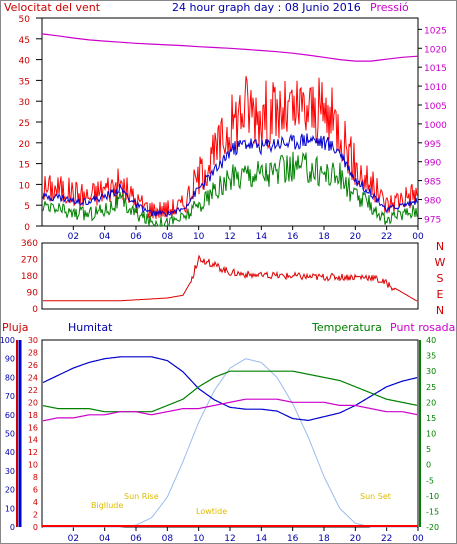 The image size is (457, 544). What do you see at coordinates (230, 47) in the screenshot?
I see `pressure-line` at bounding box center [230, 47].